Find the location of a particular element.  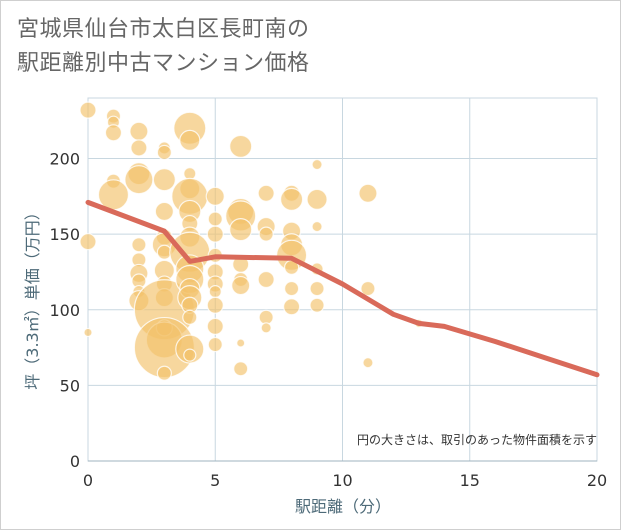

y-tick-label: 200 is located at coordinates (64, 159).